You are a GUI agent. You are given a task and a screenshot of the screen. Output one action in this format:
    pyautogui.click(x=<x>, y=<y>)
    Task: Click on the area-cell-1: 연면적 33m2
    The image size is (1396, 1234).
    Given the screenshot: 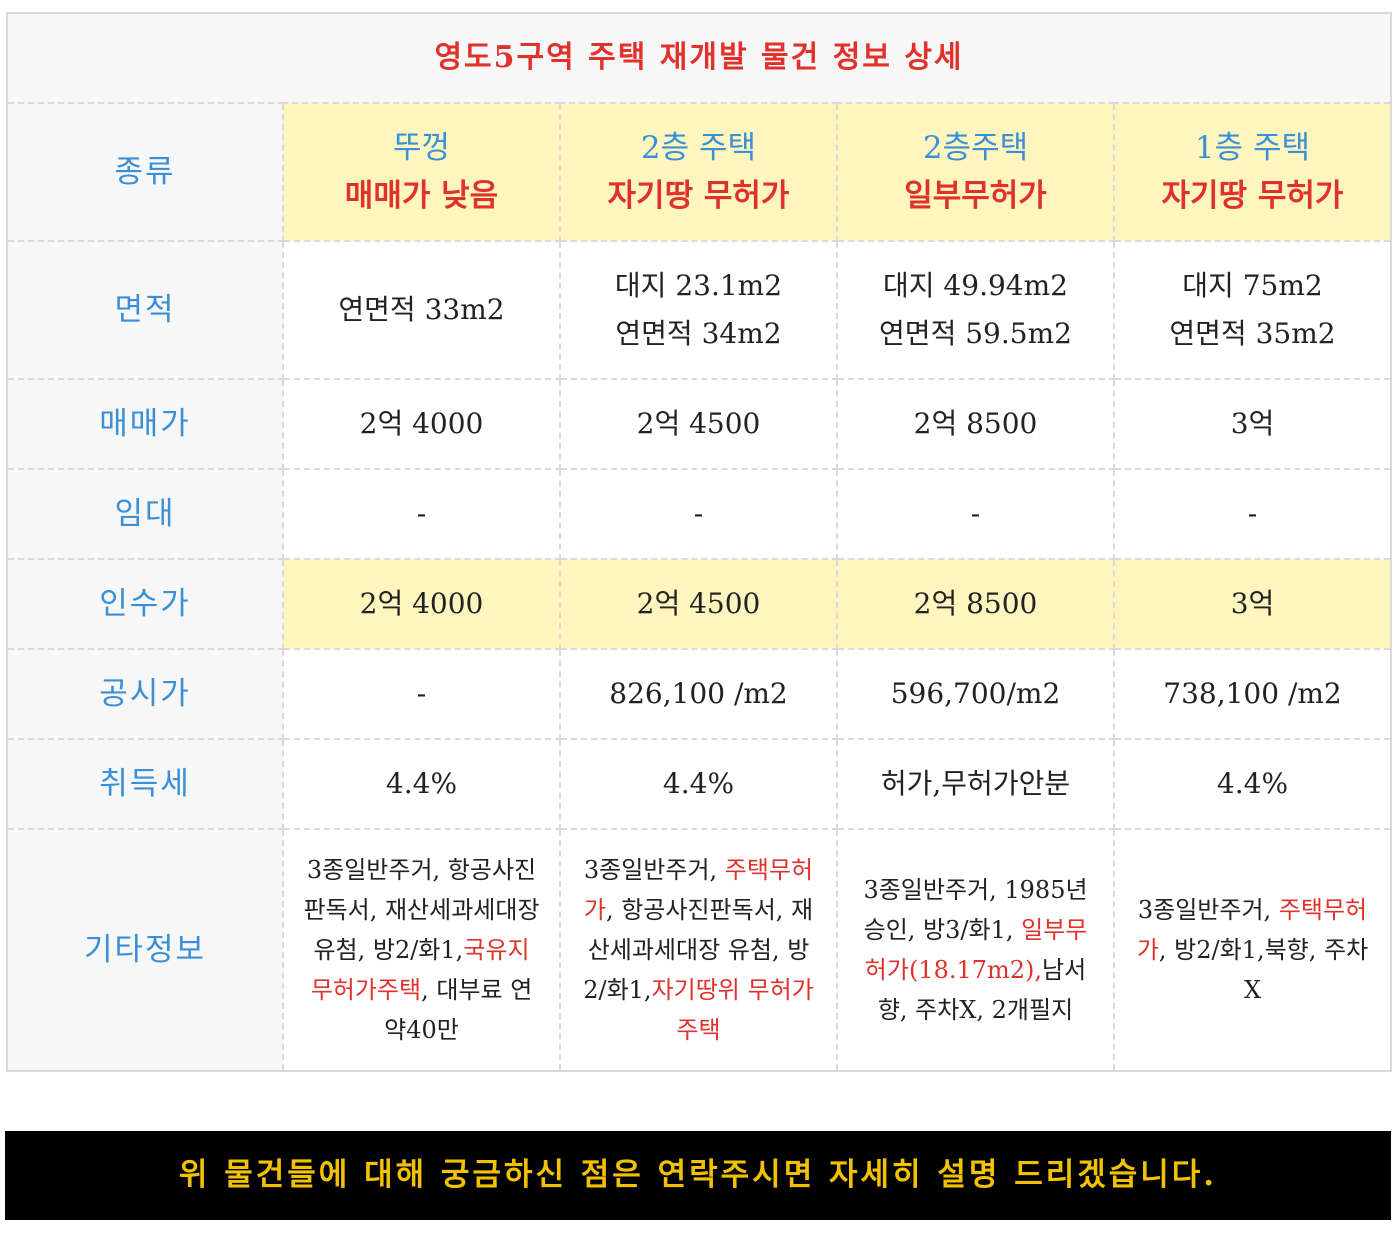 What is the action you would take?
    pyautogui.click(x=421, y=310)
    